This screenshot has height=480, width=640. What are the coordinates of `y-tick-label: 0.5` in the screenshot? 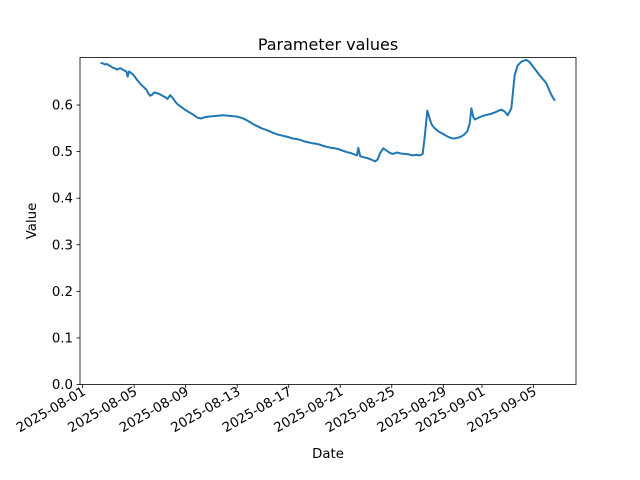 It's located at (62, 152).